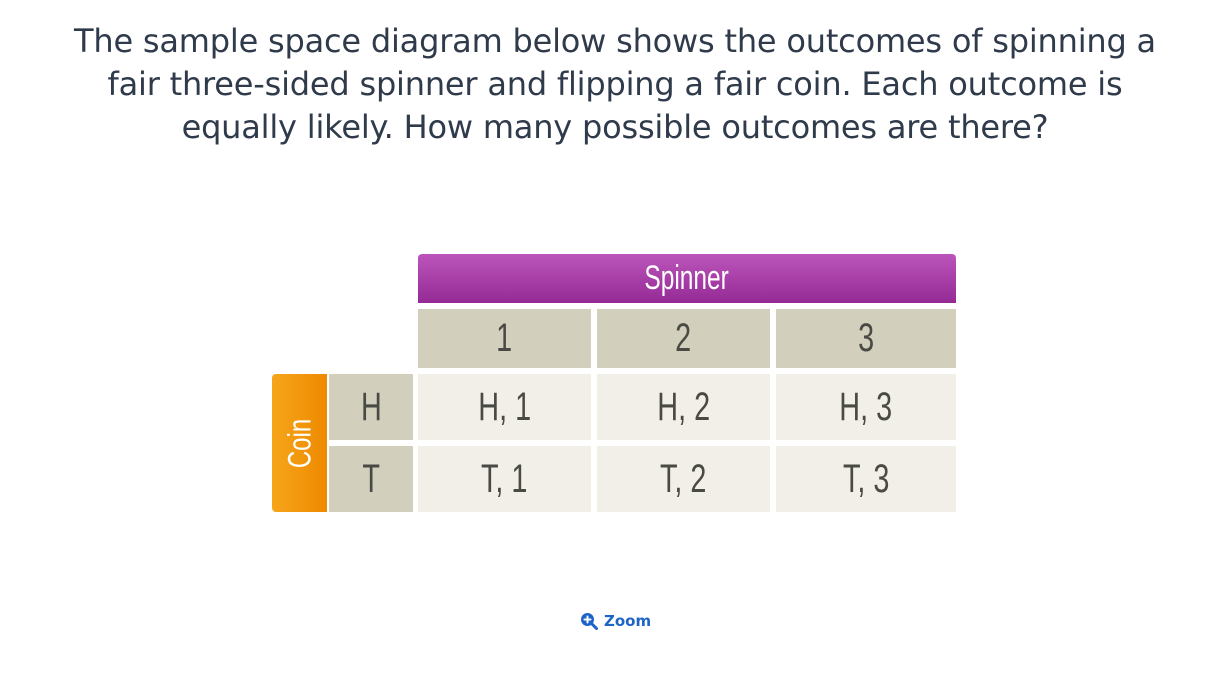  I want to click on outcome-label: H, 1, so click(504, 406).